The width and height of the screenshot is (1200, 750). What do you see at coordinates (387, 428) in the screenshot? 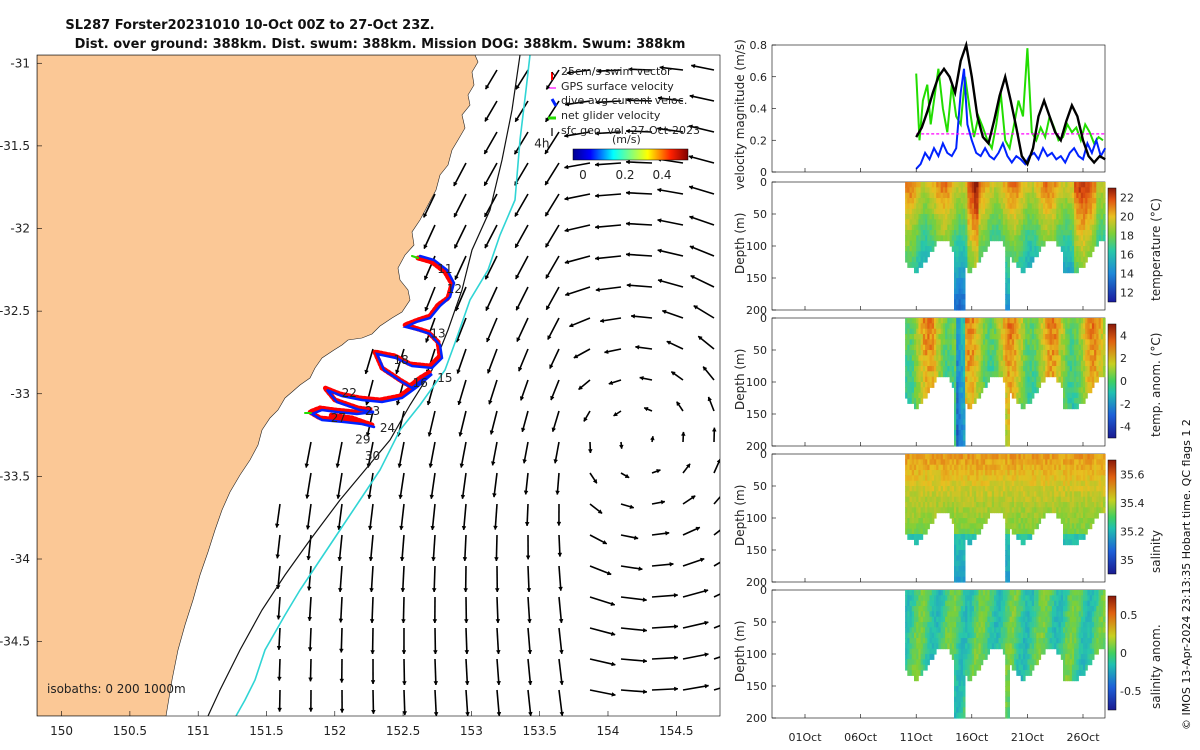
I see `day-label-10: 24` at bounding box center [387, 428].